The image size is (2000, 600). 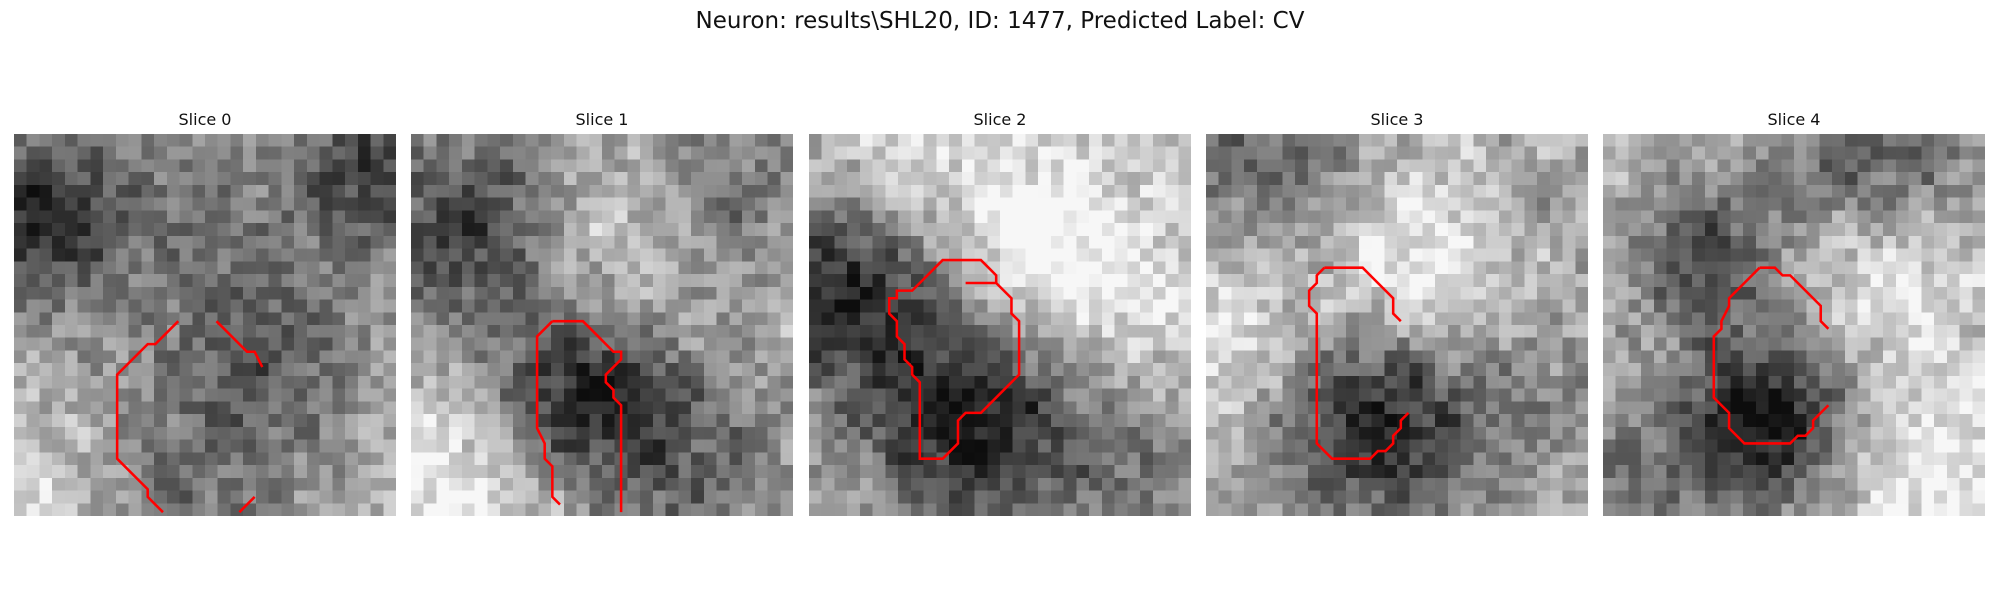 What do you see at coordinates (1397, 119) in the screenshot?
I see `slice-title: Slice 3` at bounding box center [1397, 119].